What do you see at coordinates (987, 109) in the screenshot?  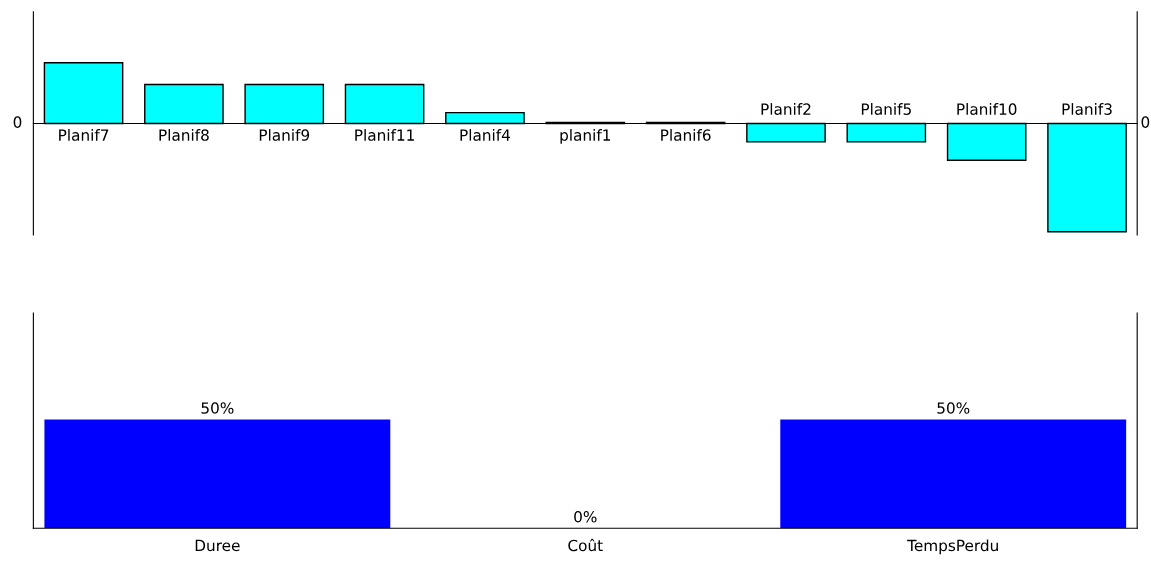 I see `x-tick-label: Planif10` at bounding box center [987, 109].